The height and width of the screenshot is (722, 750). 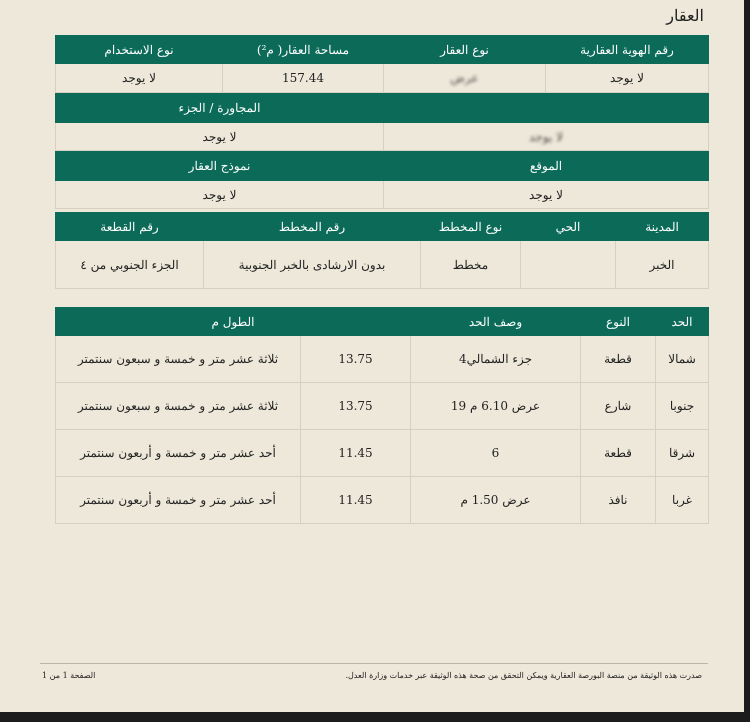 What do you see at coordinates (546, 107) in the screenshot?
I see `header-empty` at bounding box center [546, 107].